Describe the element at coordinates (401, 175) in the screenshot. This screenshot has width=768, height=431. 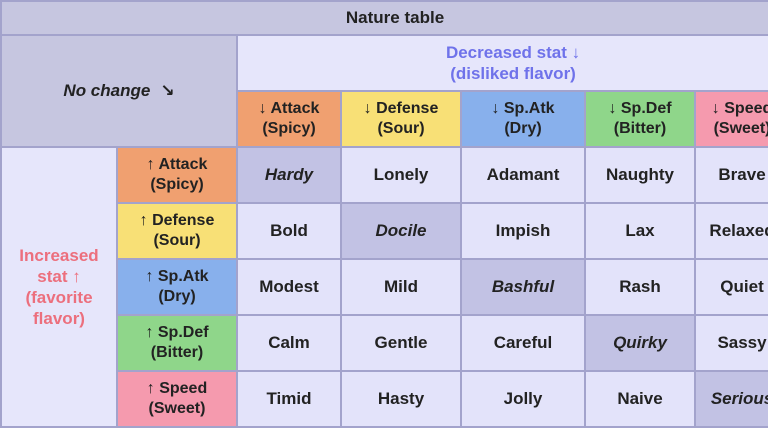
I see `nature-cell: Lonely` at that location.